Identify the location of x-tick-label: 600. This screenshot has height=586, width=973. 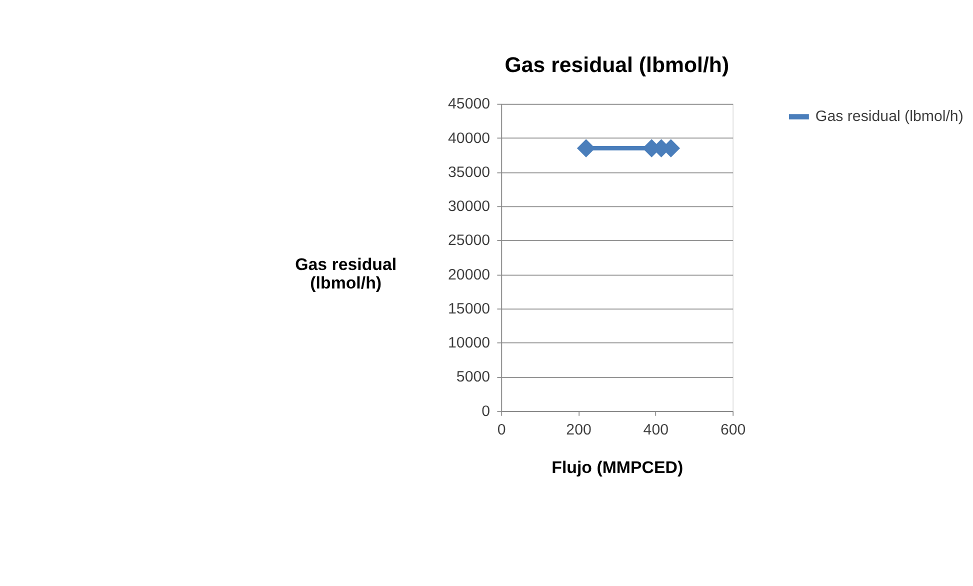
(733, 430).